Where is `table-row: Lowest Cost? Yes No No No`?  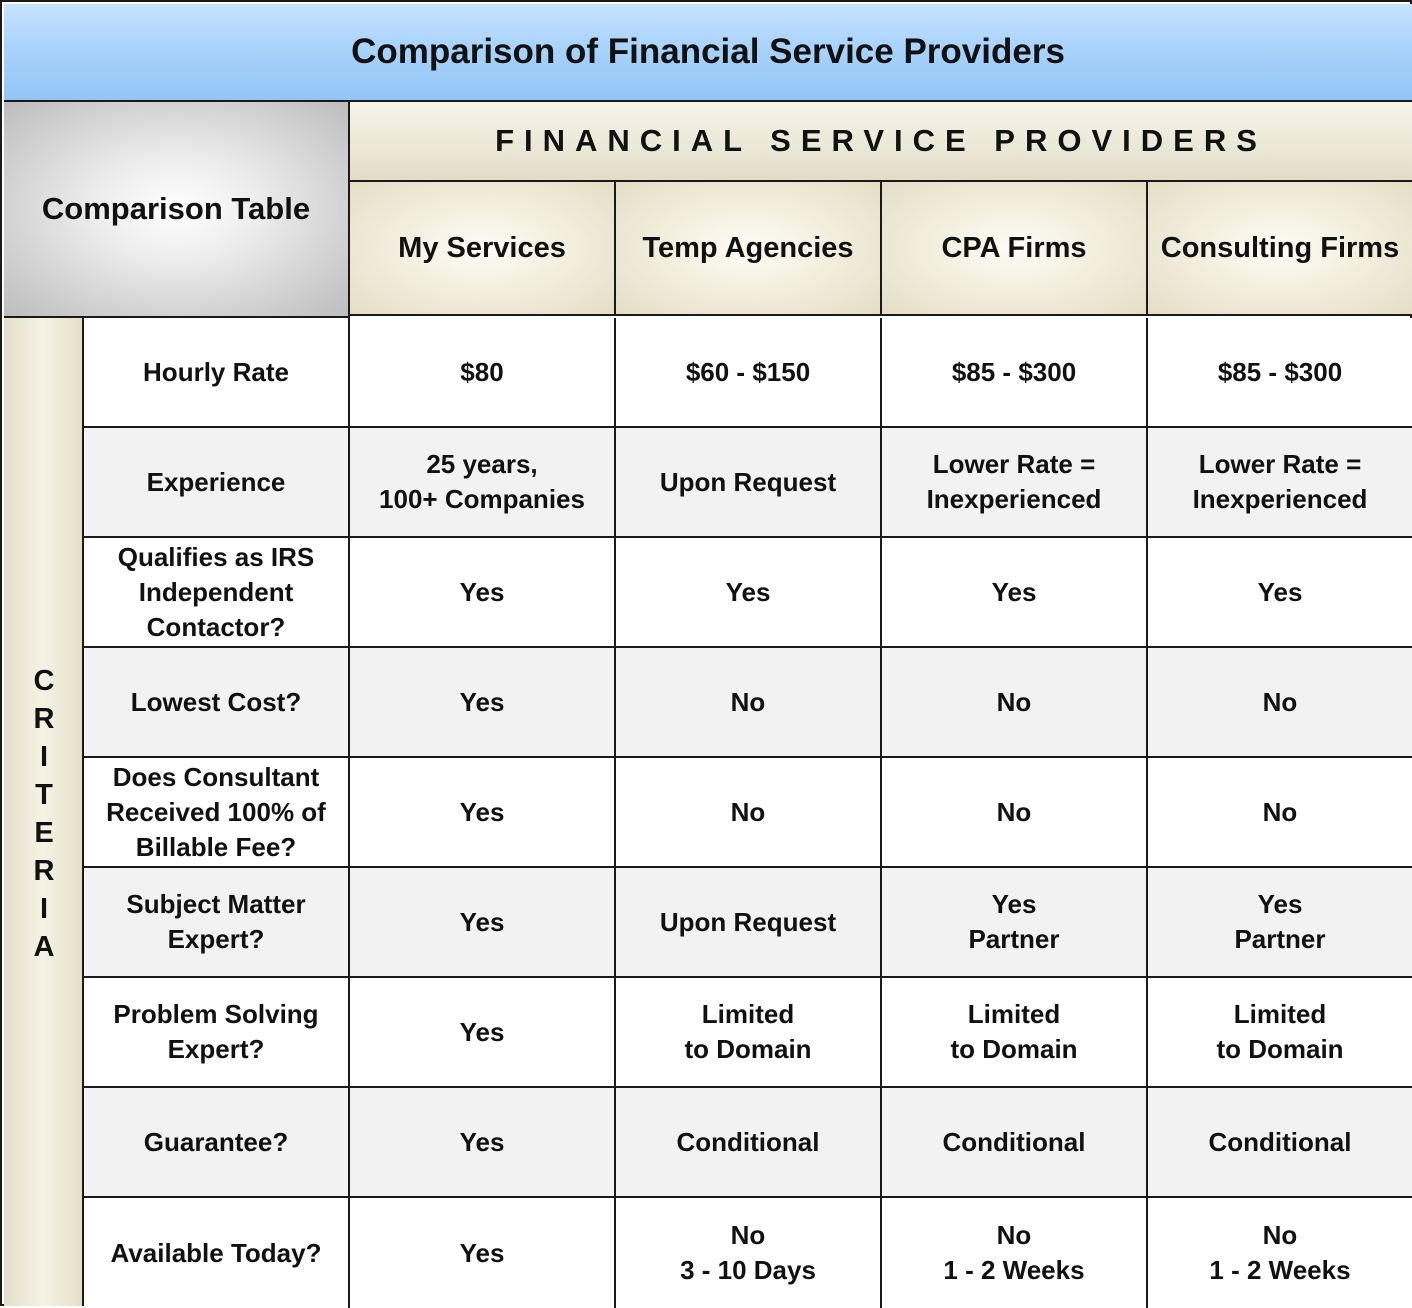 table-row: Lowest Cost? Yes No No No is located at coordinates (748, 703).